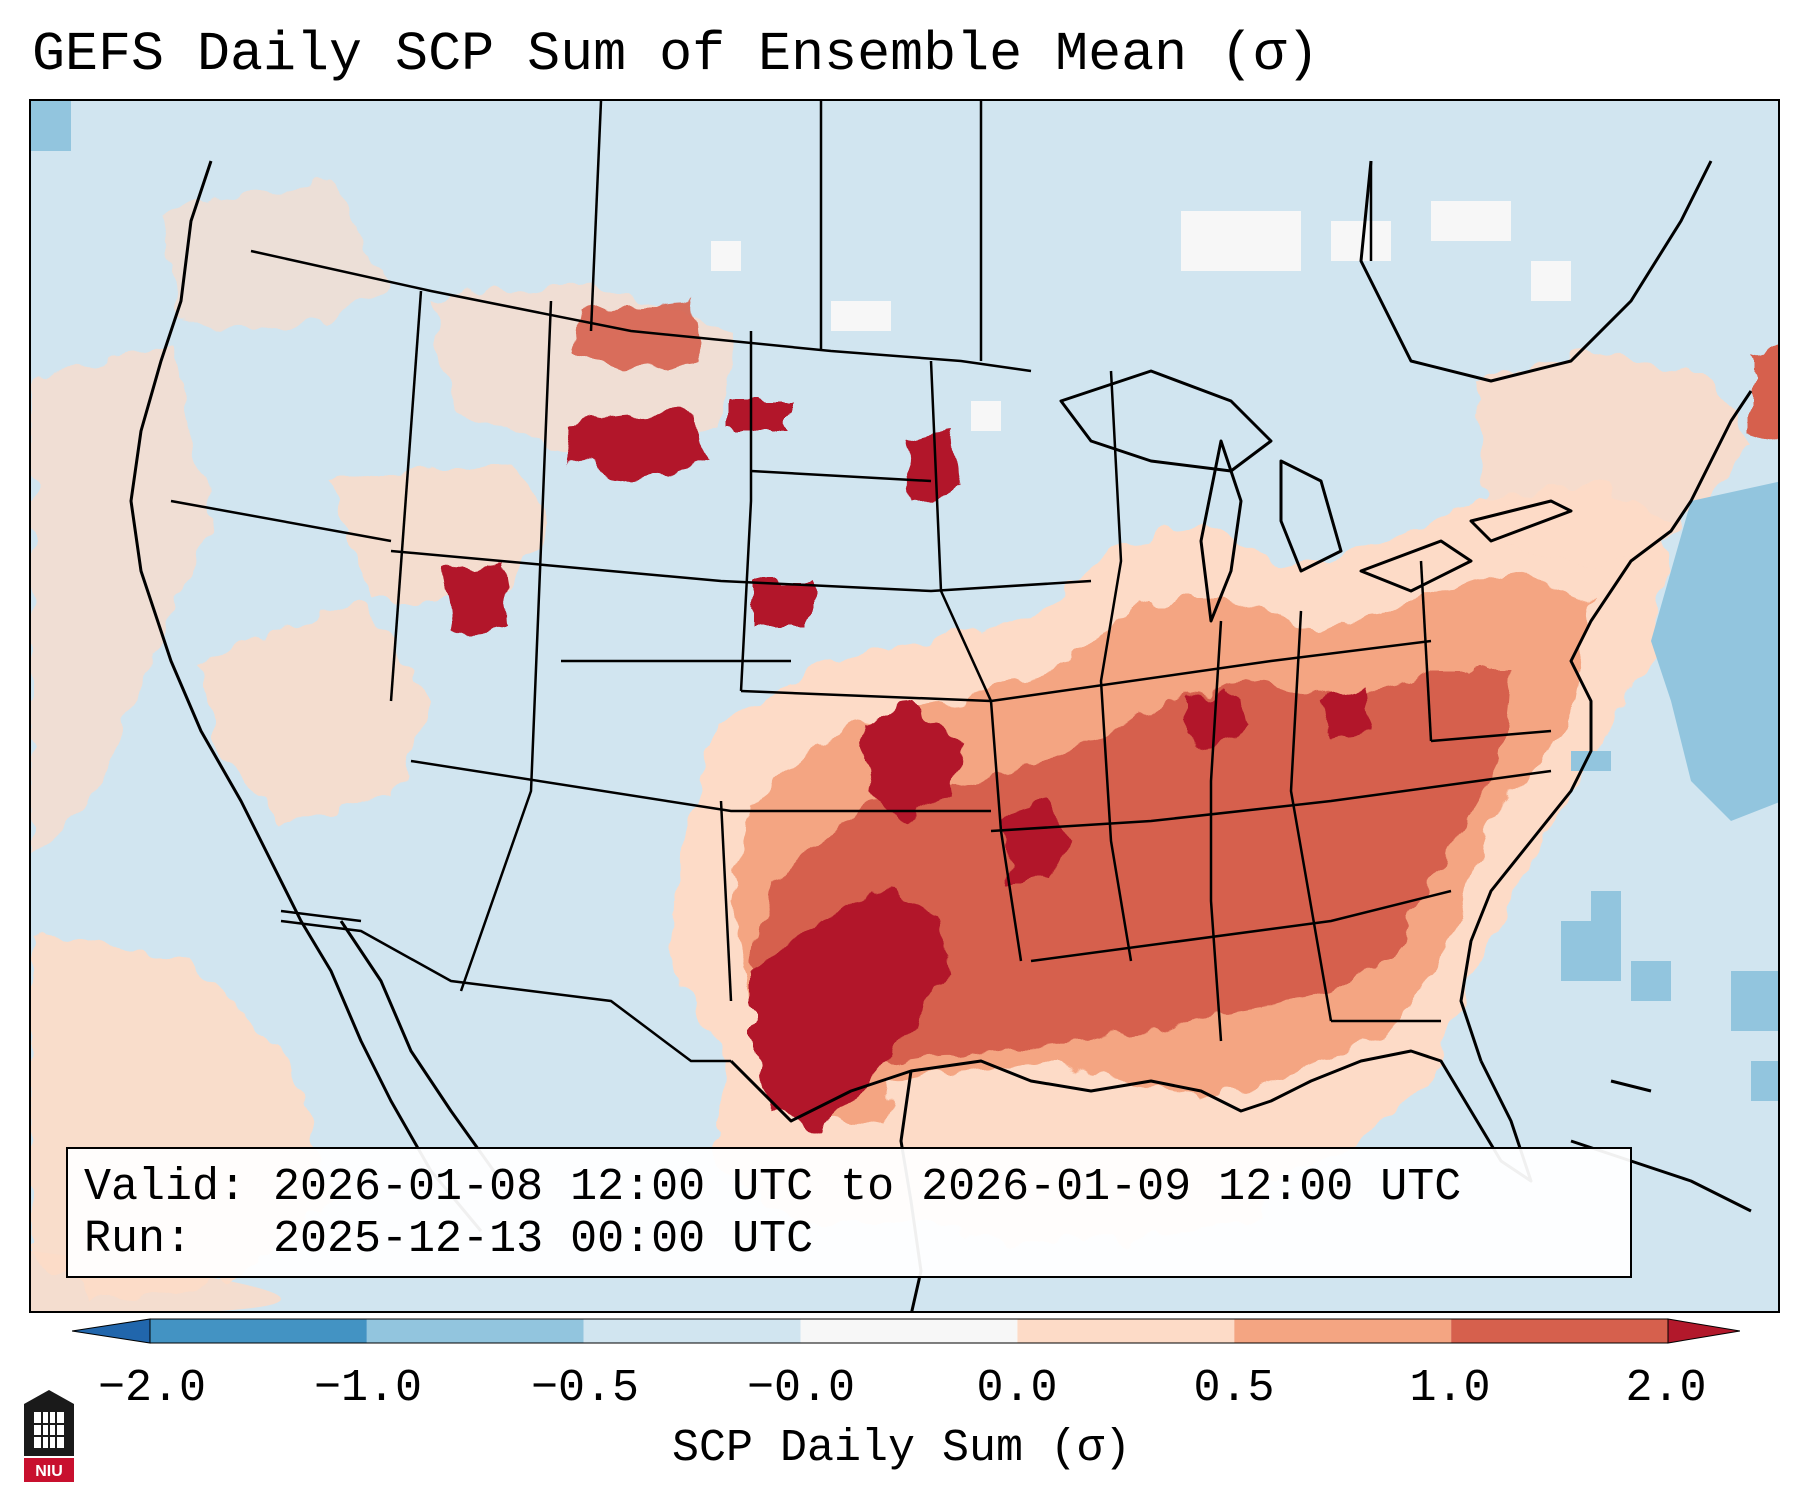  Describe the element at coordinates (585, 1388) in the screenshot. I see `colorbar-tick: −0.5` at that location.